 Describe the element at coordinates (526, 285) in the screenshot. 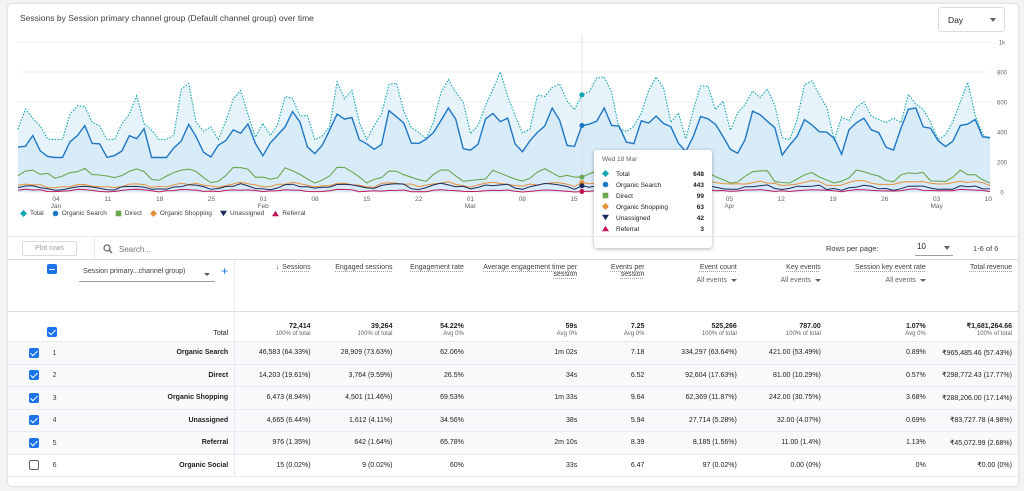

I see `column-header: Average engagement time per session` at that location.